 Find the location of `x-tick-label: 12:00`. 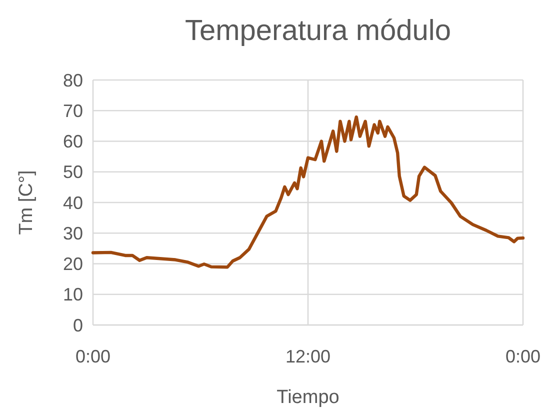

x-tick-label: 12:00 is located at coordinates (308, 356).